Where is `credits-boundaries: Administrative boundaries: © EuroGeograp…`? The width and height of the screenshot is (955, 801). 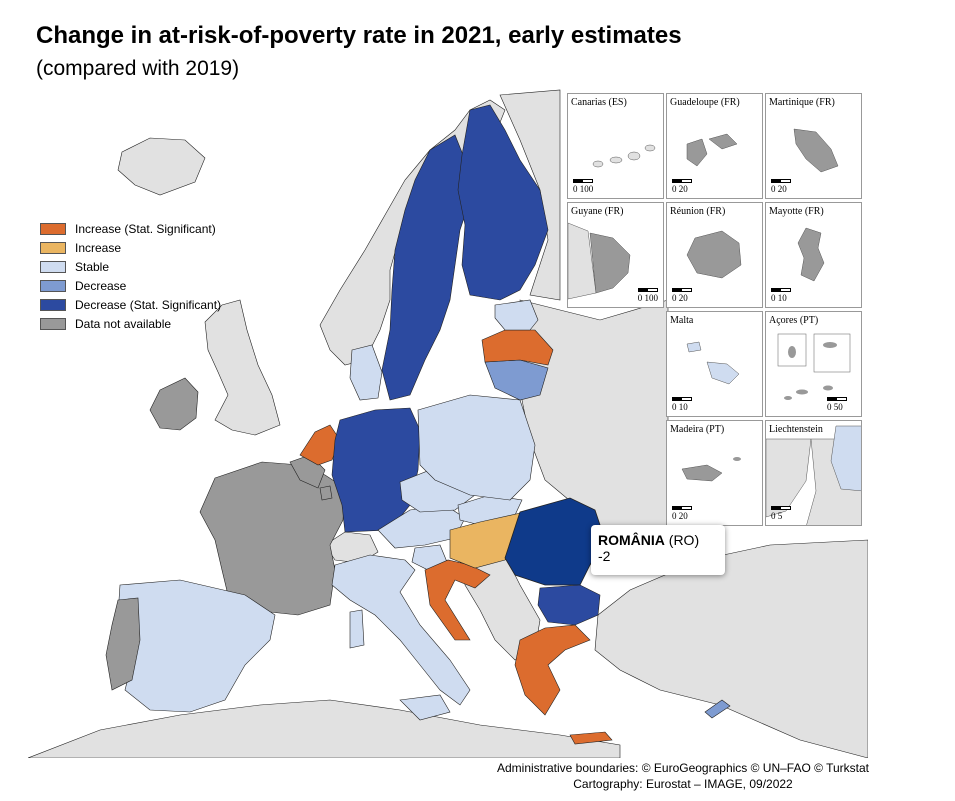 credits-boundaries: Administrative boundaries: © EuroGeograp… is located at coordinates (682, 768).